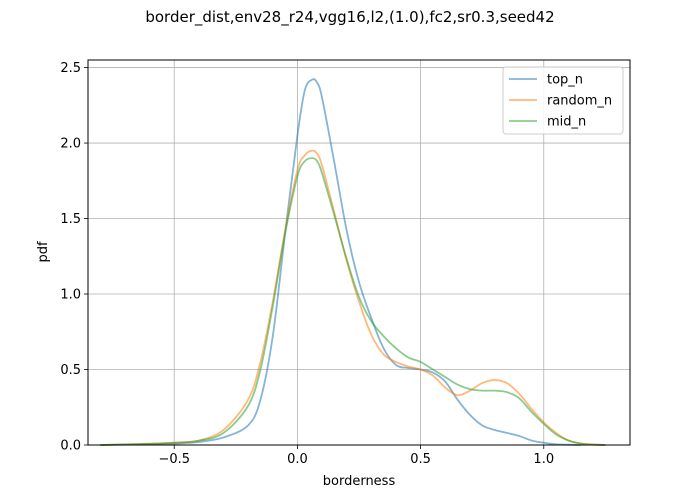  I want to click on y-axis-ticks: 0.0 0.5 1.0 1.5 2.0 2.5, so click(74, 257).